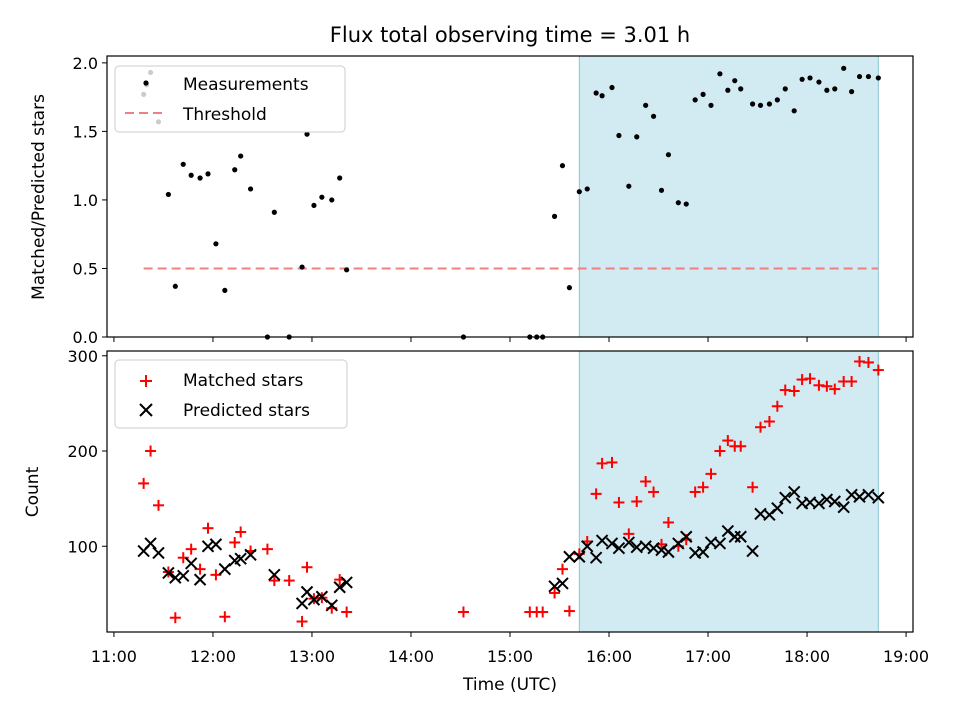 This screenshot has width=960, height=720. I want to click on ratio-y-tick-label: 1.5, so click(85, 131).